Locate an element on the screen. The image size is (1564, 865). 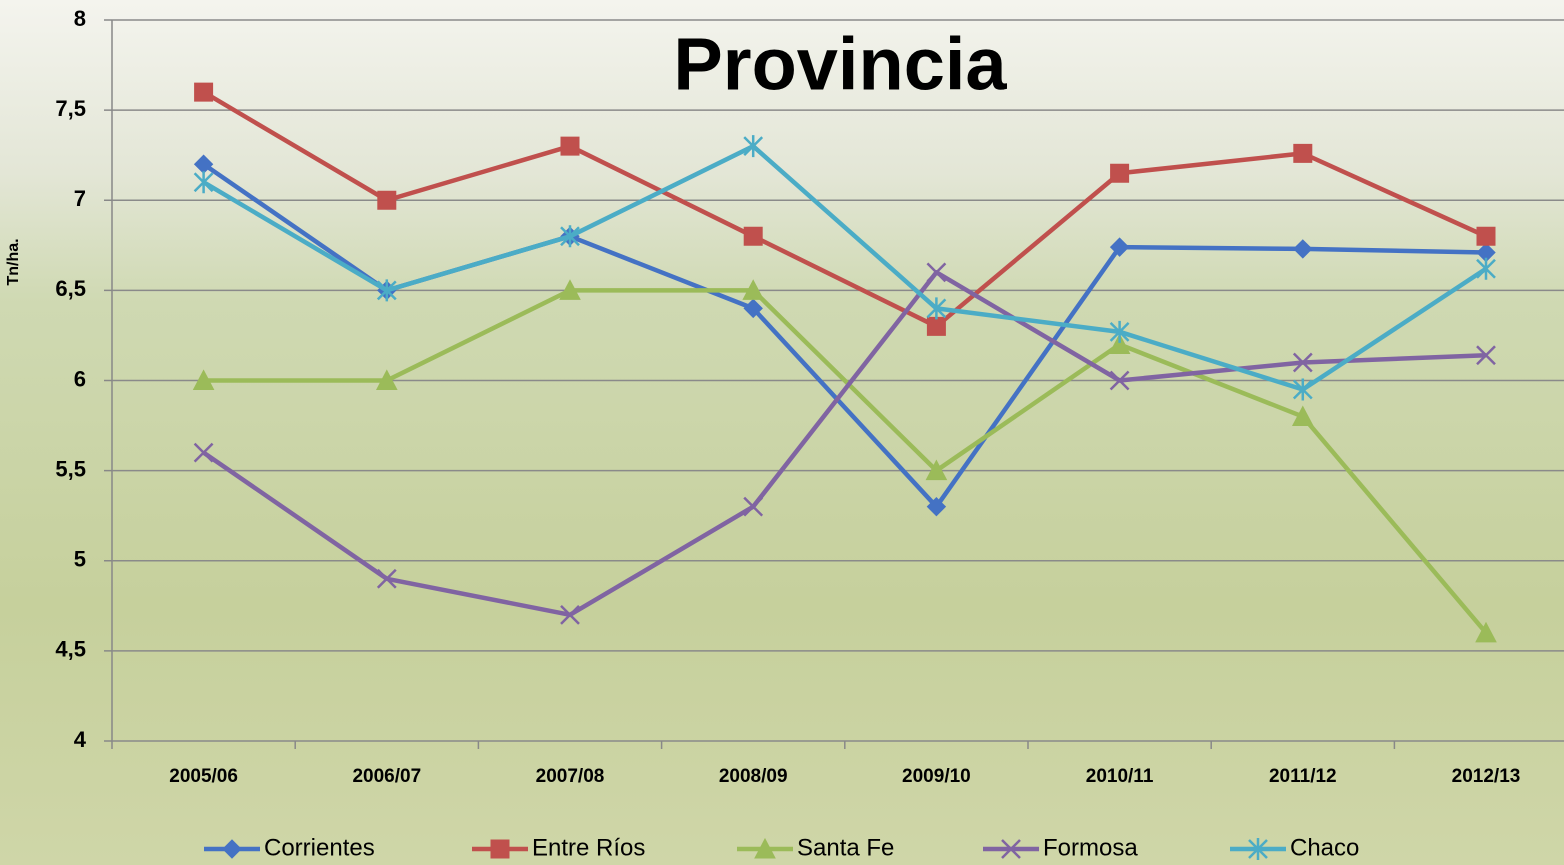
y-tick-label: 6,5 is located at coordinates (70, 288).